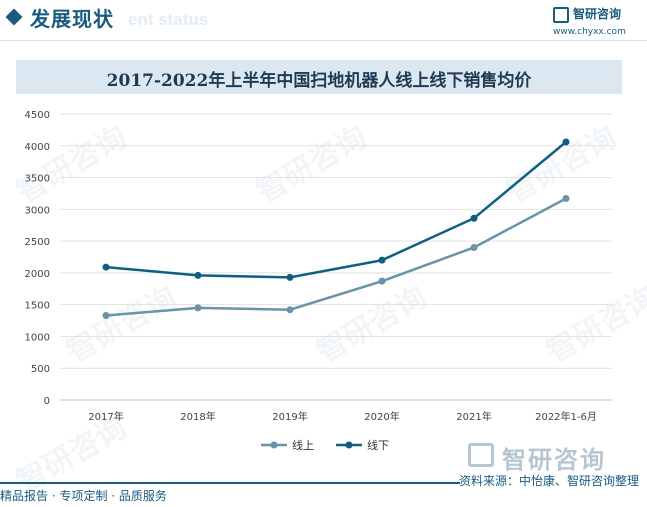 Image resolution: width=647 pixels, height=507 pixels. I want to click on x-tick-label: 2017年, so click(105, 416).